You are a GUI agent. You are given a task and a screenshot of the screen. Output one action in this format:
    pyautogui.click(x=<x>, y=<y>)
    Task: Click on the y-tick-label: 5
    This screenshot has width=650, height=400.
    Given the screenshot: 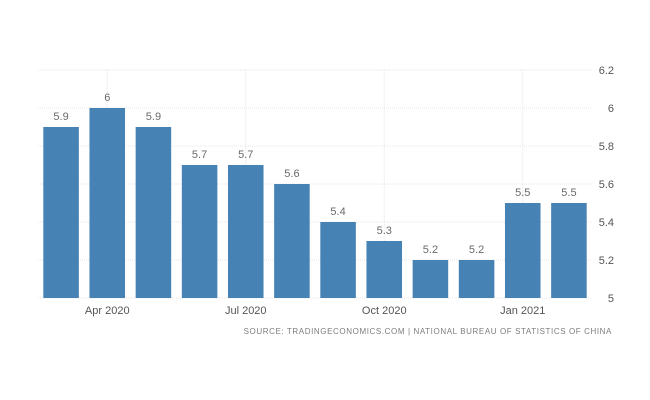 What is the action you would take?
    pyautogui.click(x=611, y=299)
    